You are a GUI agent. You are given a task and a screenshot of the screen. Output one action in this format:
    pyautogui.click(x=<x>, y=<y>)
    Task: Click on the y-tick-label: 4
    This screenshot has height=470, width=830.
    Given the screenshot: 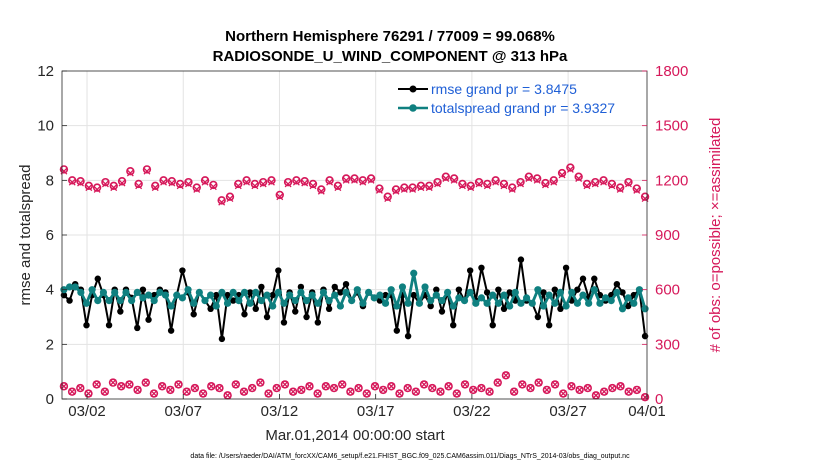 What is the action you would take?
    pyautogui.click(x=50, y=290)
    